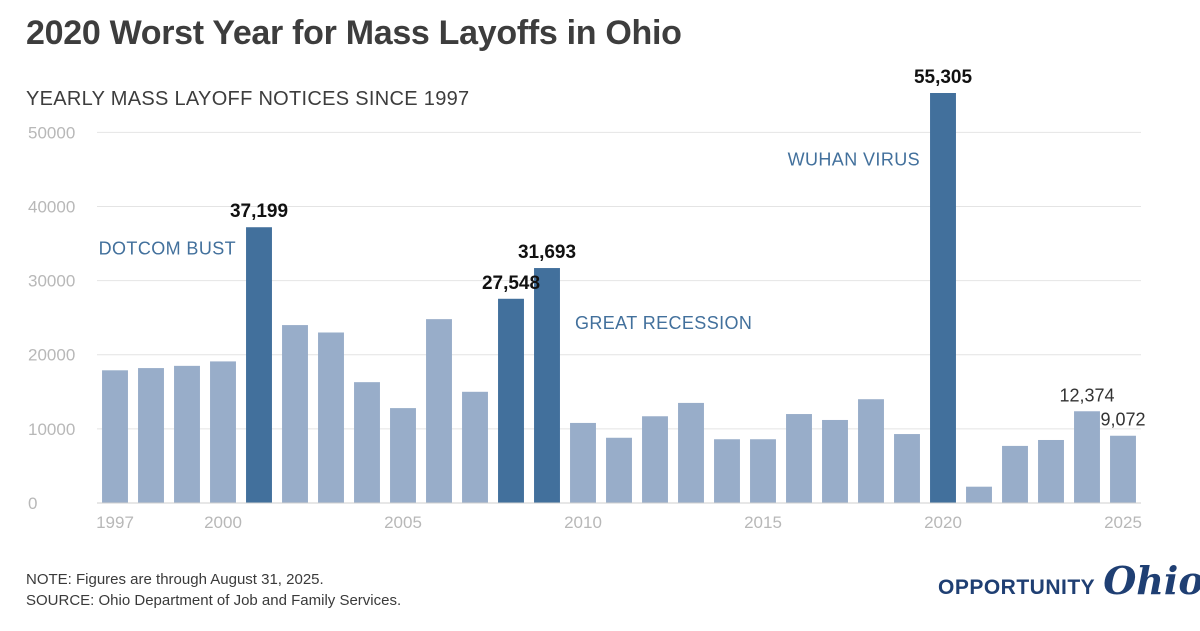  What do you see at coordinates (1087, 457) in the screenshot?
I see `bar-2024` at bounding box center [1087, 457].